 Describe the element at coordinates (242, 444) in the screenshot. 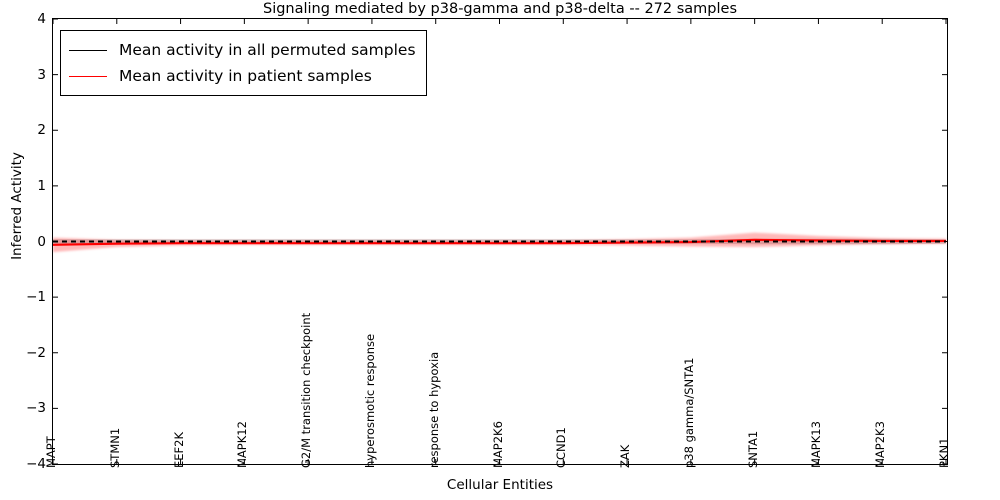

I see `x-axis-tick-label: MAPK12` at that location.